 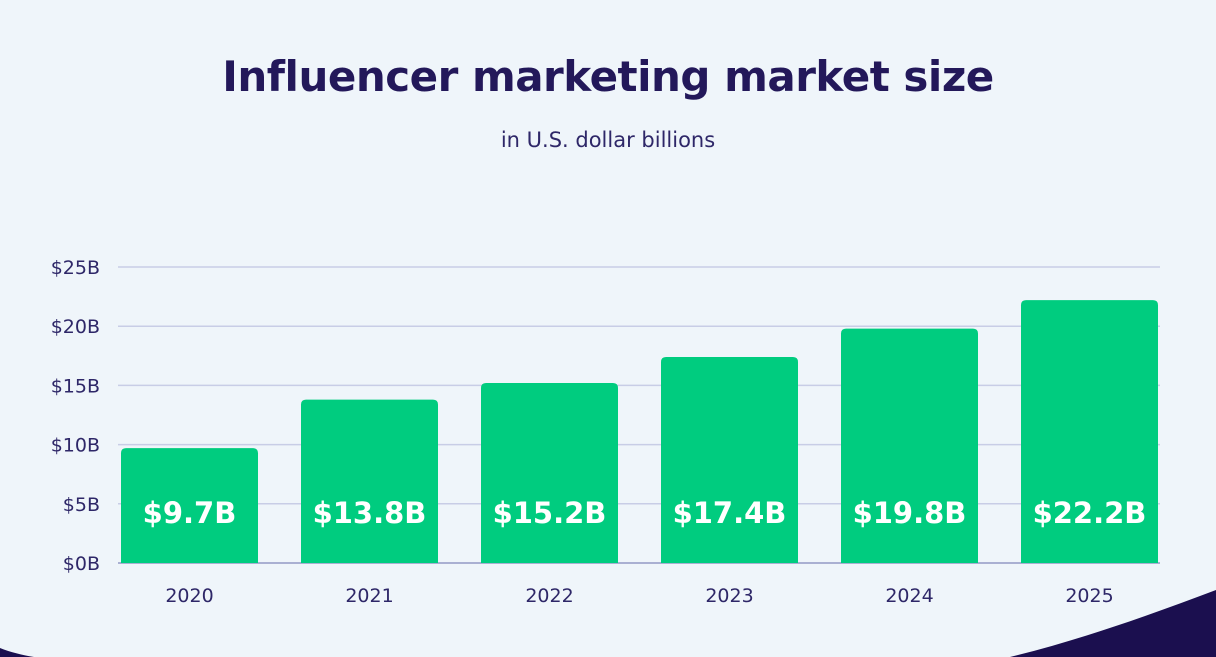 What do you see at coordinates (1090, 513) in the screenshot?
I see `data-label-2025: $22.2B` at bounding box center [1090, 513].